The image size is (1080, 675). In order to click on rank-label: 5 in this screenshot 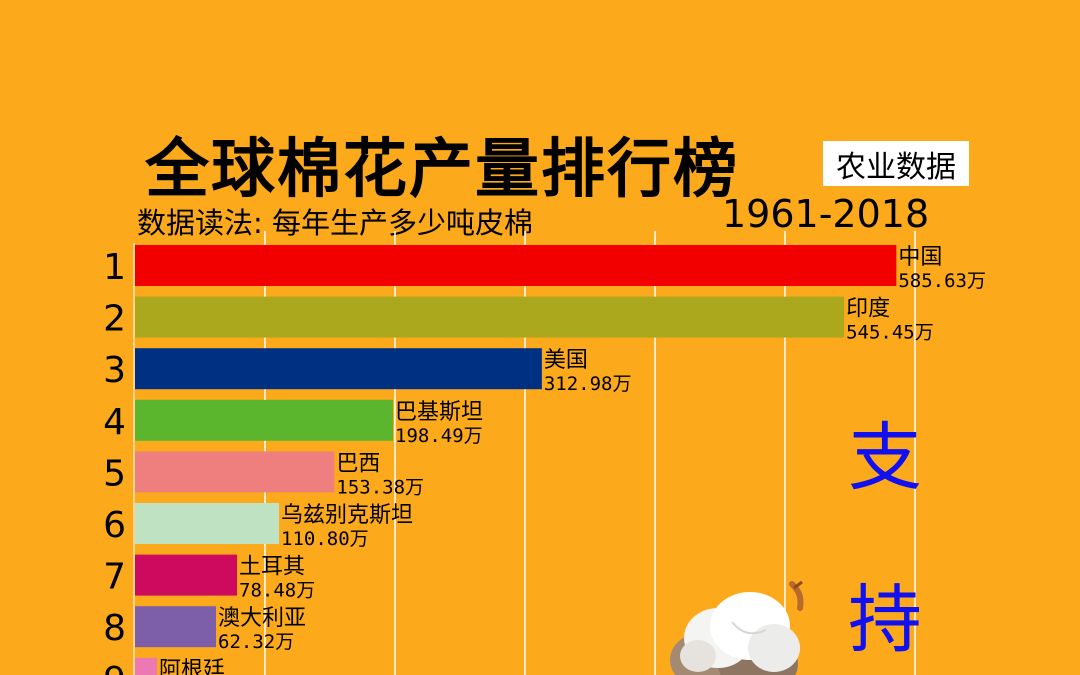, I will do `click(114, 473)`.